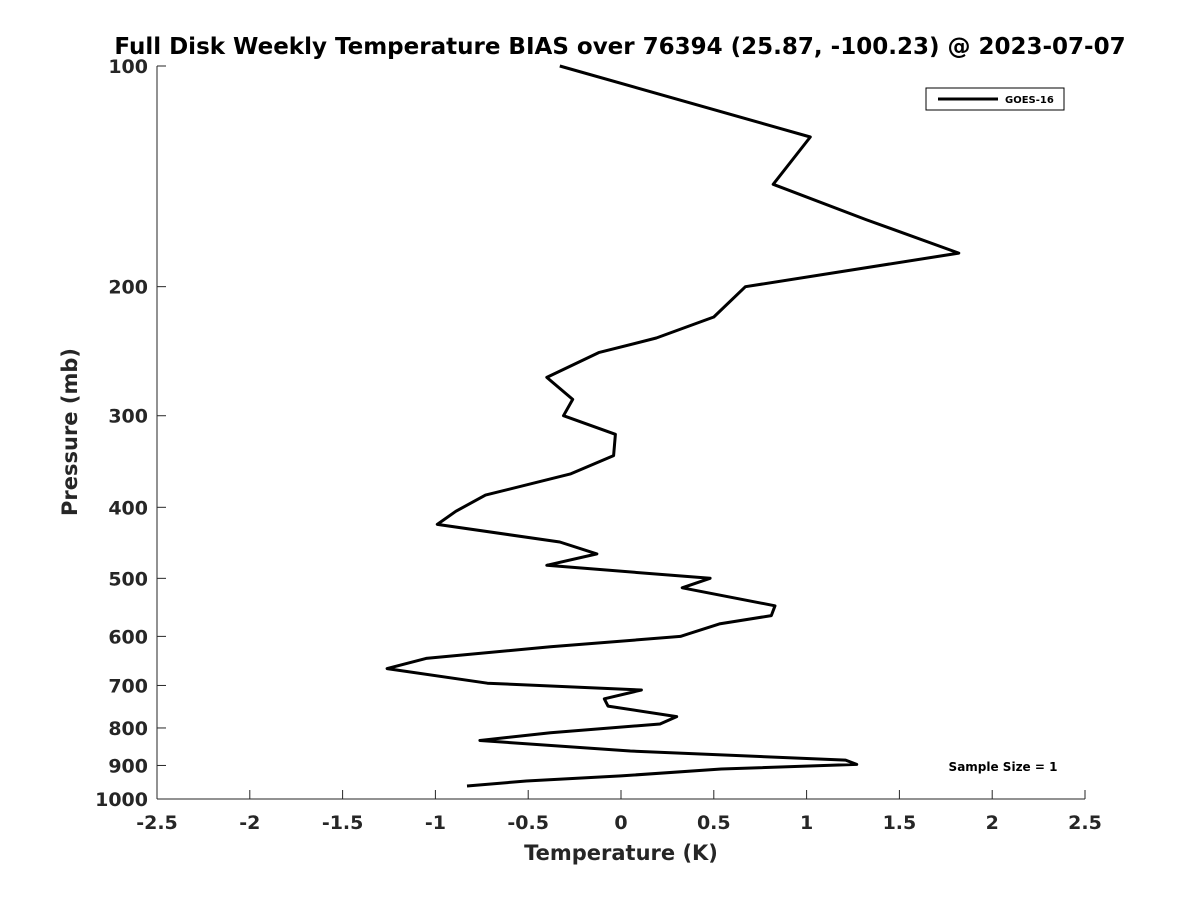 This screenshot has width=1200, height=900. I want to click on x-tick-label: -2.5, so click(157, 823).